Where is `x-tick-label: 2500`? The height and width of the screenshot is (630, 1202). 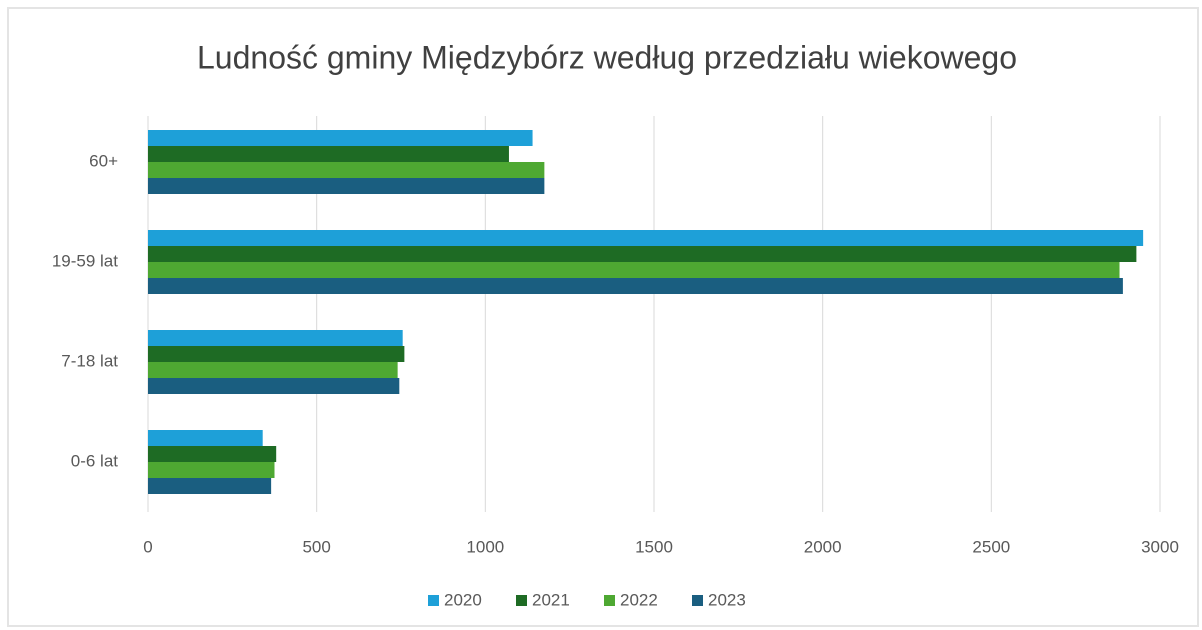
x-tick-label: 2500 is located at coordinates (991, 546).